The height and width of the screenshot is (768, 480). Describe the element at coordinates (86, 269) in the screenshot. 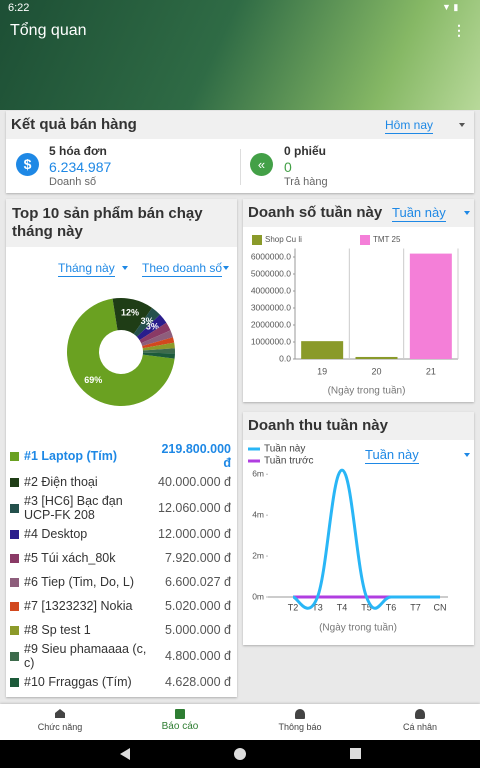

I see `top-period: Tháng này` at that location.